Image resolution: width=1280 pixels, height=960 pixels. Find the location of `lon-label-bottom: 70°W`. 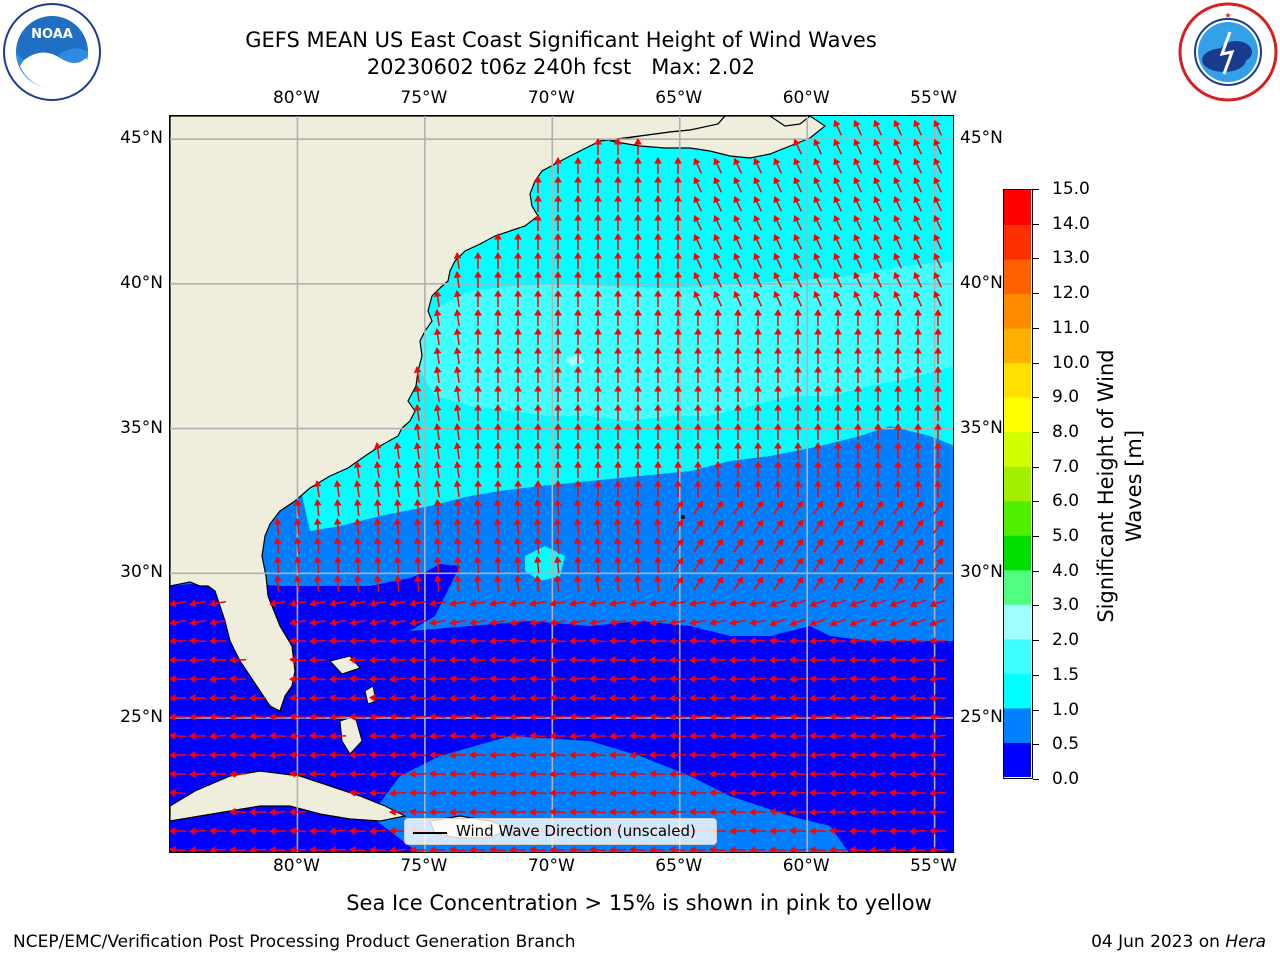

lon-label-bottom: 70°W is located at coordinates (551, 866).